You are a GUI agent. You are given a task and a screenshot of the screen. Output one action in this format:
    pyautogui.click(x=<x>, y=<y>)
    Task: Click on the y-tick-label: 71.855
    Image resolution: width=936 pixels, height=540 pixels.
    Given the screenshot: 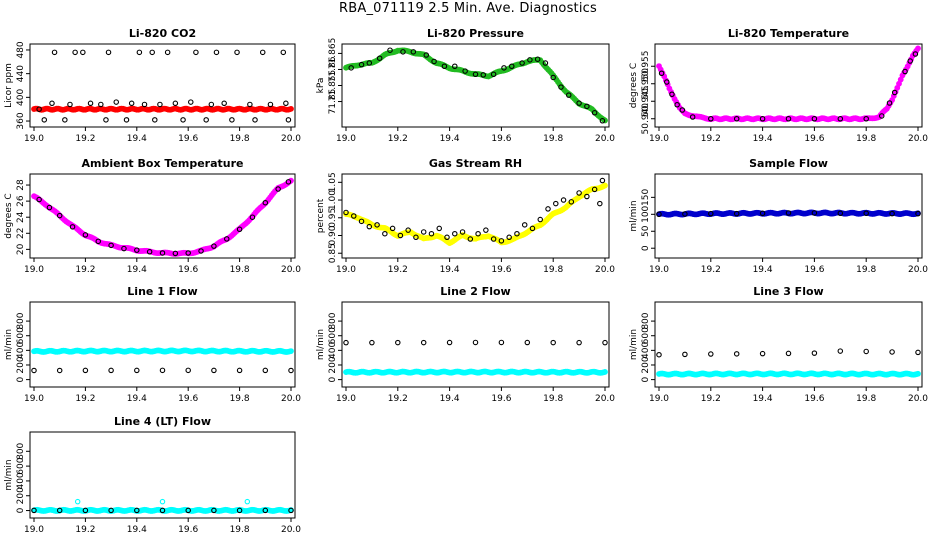 What is the action you would take?
    pyautogui.click(x=333, y=86)
    